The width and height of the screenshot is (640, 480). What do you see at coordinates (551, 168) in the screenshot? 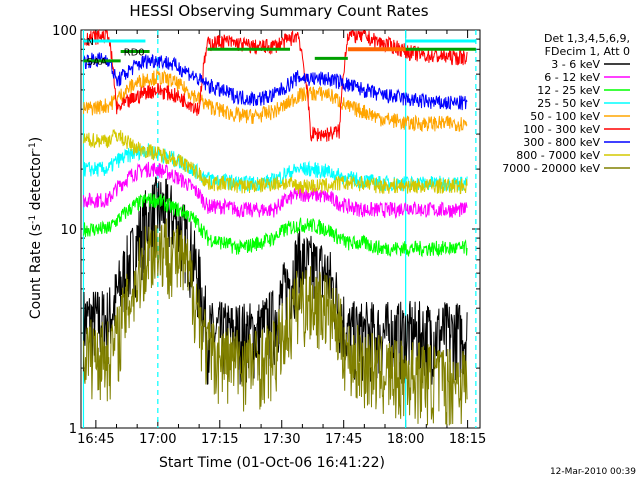
I see `legend-label: 7000 - 20000 keV` at bounding box center [551, 168].